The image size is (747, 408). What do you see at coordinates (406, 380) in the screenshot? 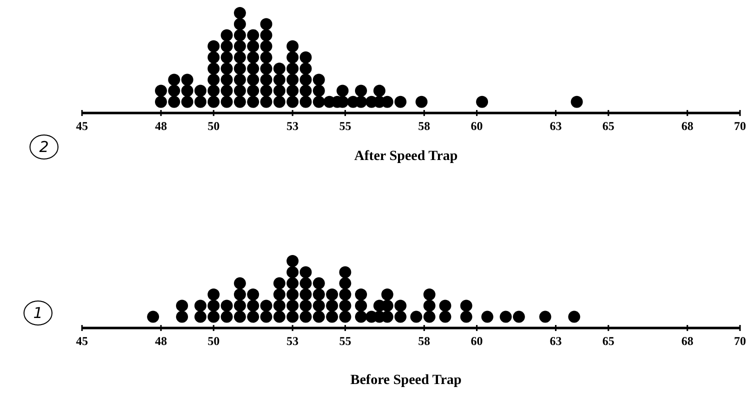
I see `x-axis-title: Before Speed Trap` at bounding box center [406, 380].